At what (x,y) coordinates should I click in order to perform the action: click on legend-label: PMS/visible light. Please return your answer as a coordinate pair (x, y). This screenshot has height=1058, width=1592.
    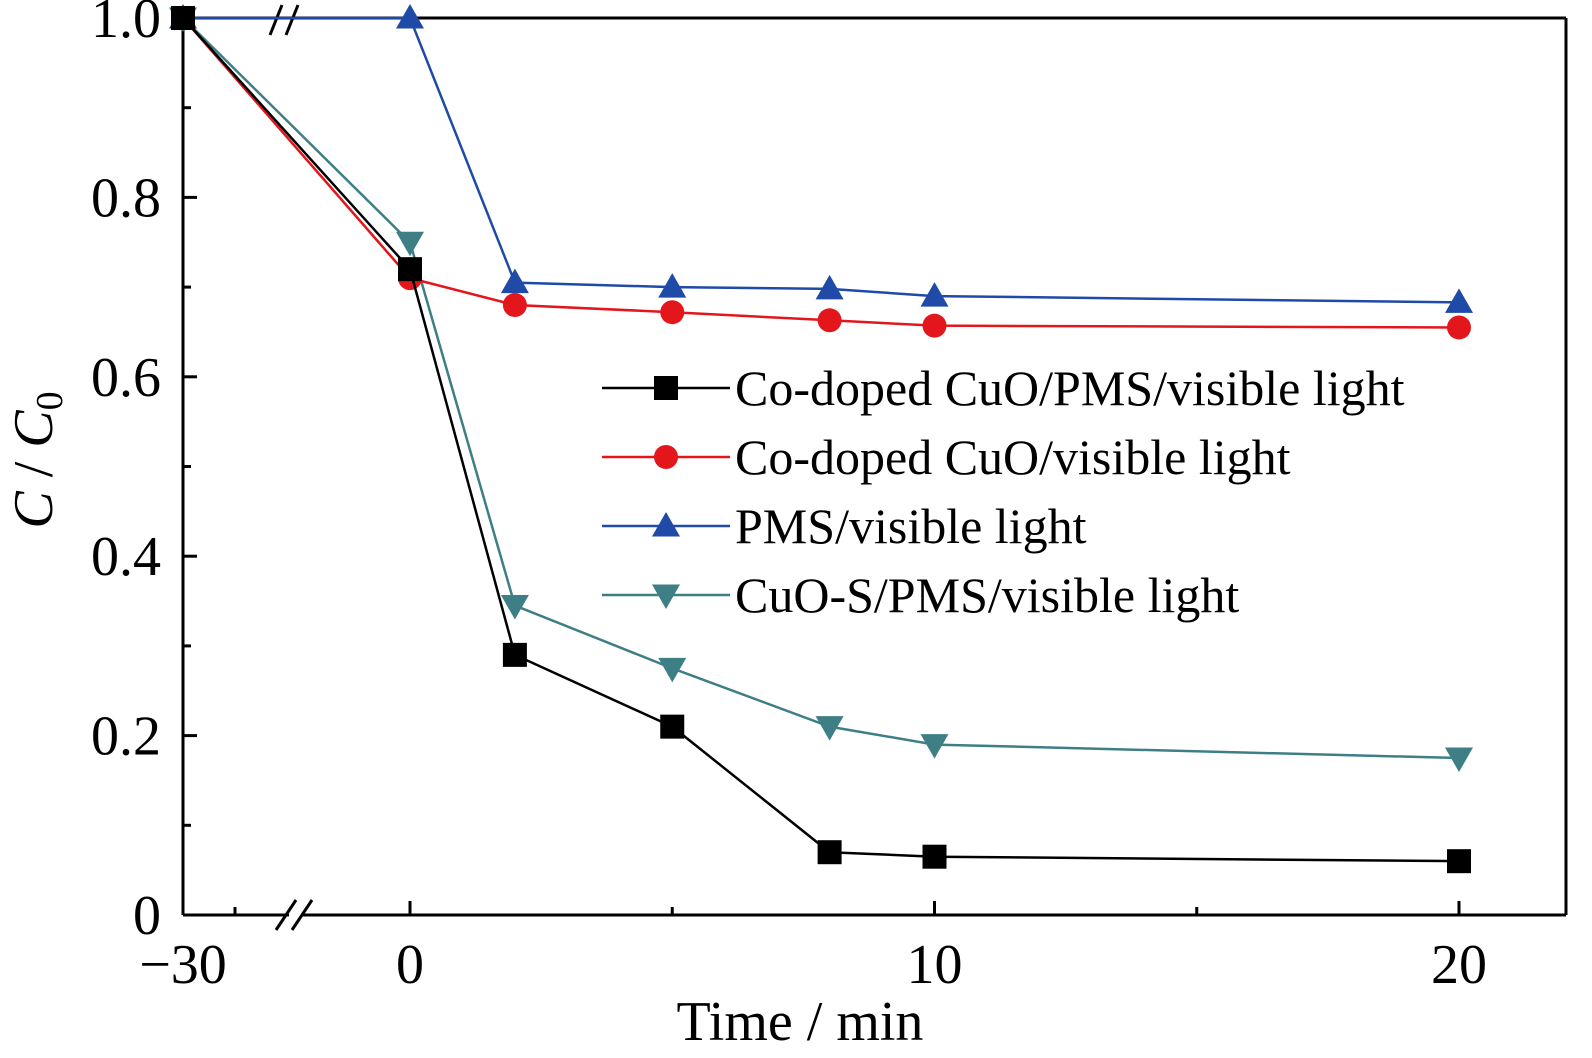
    Looking at the image, I should click on (911, 526).